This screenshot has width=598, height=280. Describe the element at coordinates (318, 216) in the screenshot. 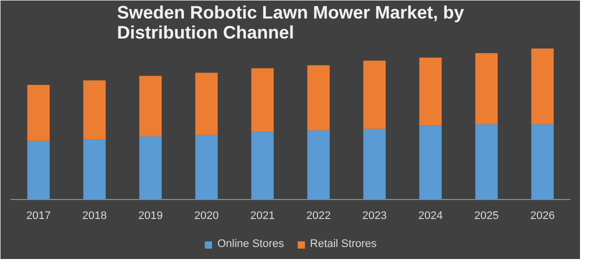

I see `x-tick-label: 2022` at that location.